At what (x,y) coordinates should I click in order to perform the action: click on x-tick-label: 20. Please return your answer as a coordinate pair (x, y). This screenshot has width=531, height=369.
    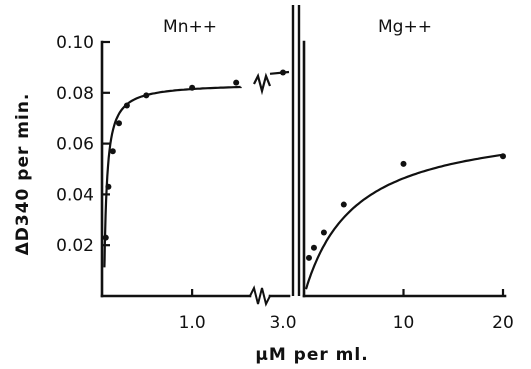
    Looking at the image, I should click on (503, 323).